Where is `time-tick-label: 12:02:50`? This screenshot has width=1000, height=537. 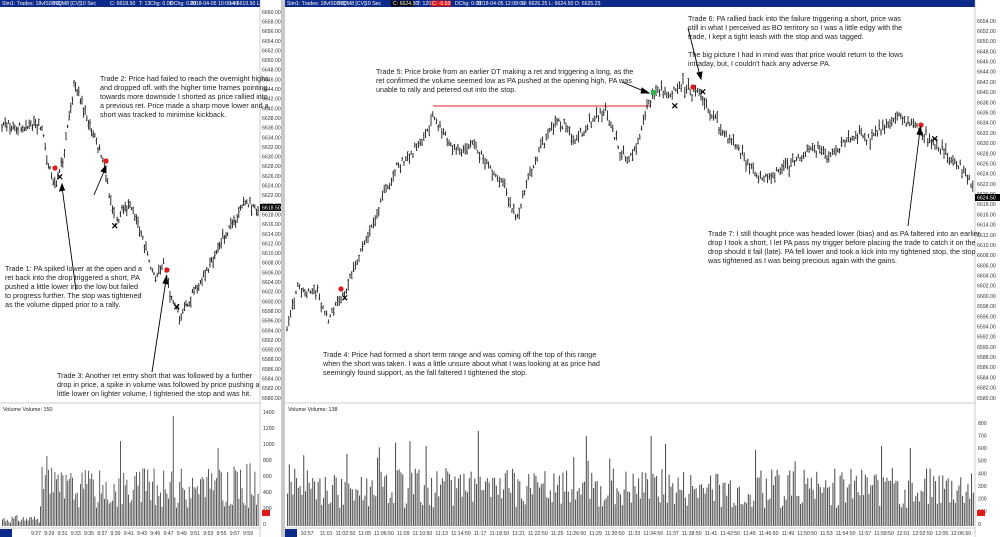
time-tick-label: 12:02:50 is located at coordinates (922, 534).